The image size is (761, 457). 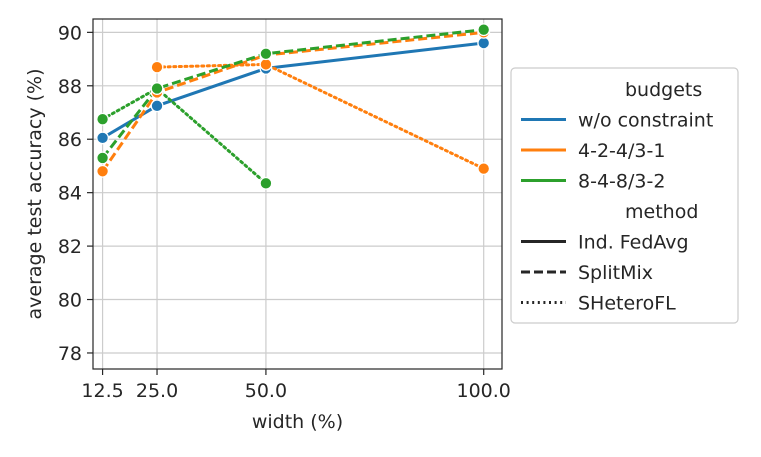 What do you see at coordinates (70, 140) in the screenshot?
I see `y-tick-label: 86` at bounding box center [70, 140].